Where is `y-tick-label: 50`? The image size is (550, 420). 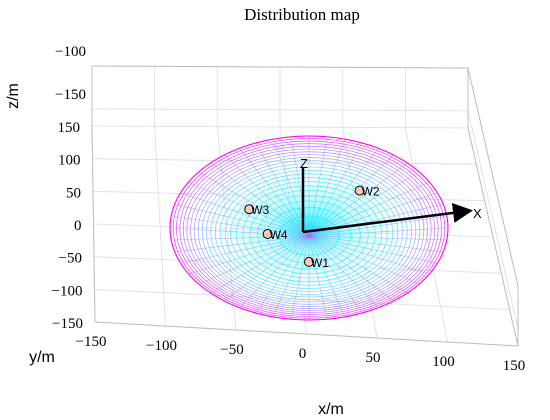 y-tick-label: 50 is located at coordinates (73, 193).